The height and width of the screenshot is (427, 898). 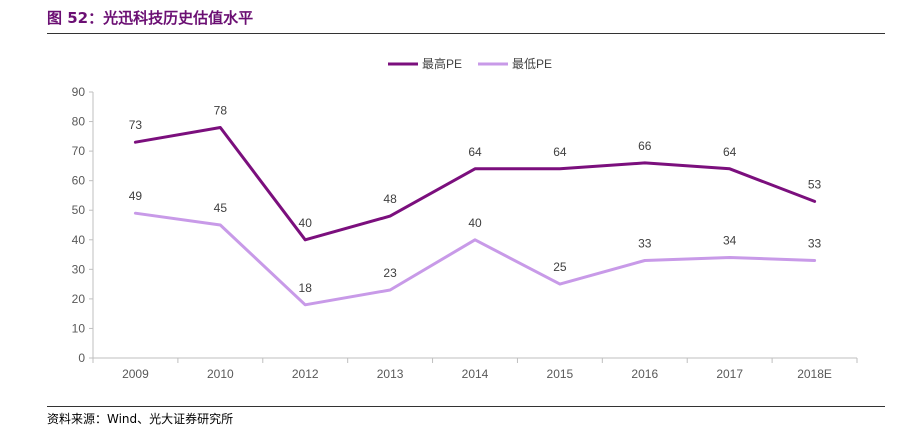 What do you see at coordinates (305, 374) in the screenshot?
I see `x-tick-label: 2012` at bounding box center [305, 374].